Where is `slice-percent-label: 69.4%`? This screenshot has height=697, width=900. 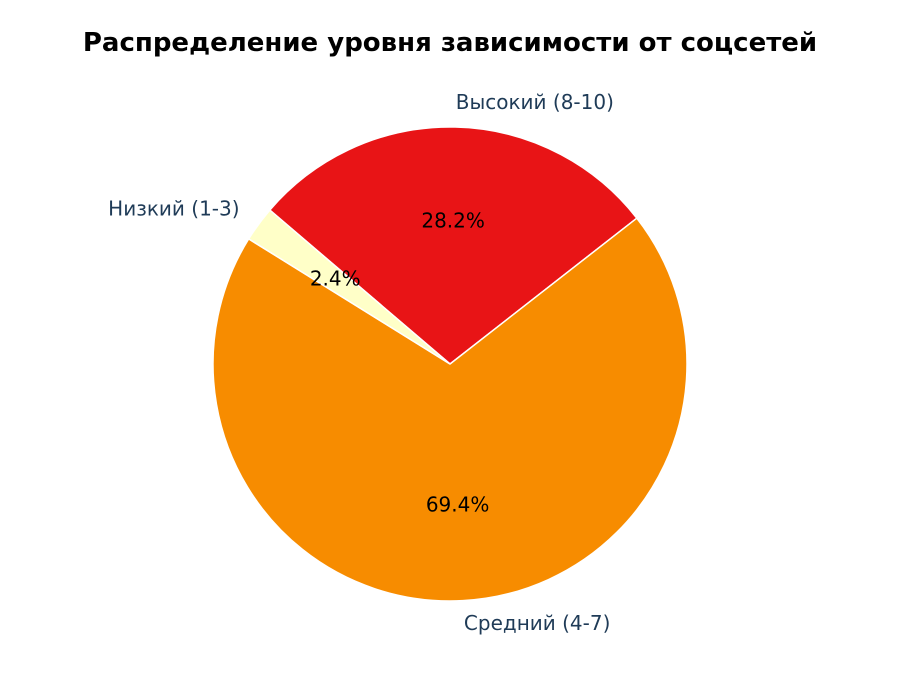
slice-percent-label: 69.4% is located at coordinates (458, 504).